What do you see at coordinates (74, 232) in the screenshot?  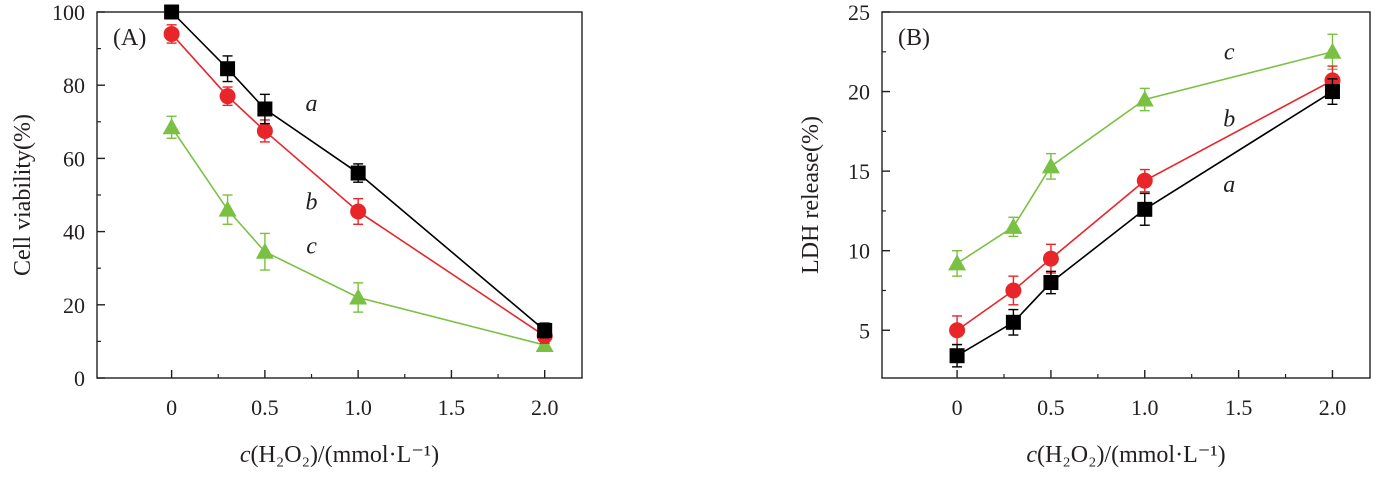 I see `y-tick-label: 40` at bounding box center [74, 232].